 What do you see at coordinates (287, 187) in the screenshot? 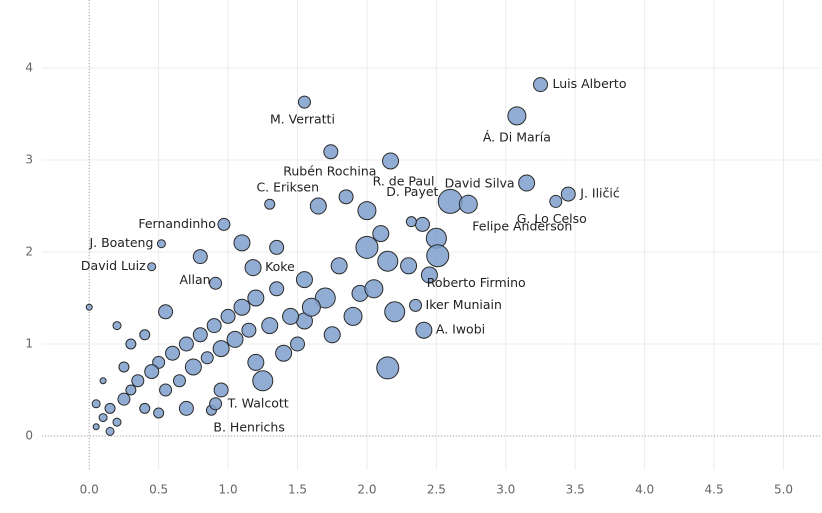
I see `point-label: C. Eriksen` at bounding box center [287, 187].